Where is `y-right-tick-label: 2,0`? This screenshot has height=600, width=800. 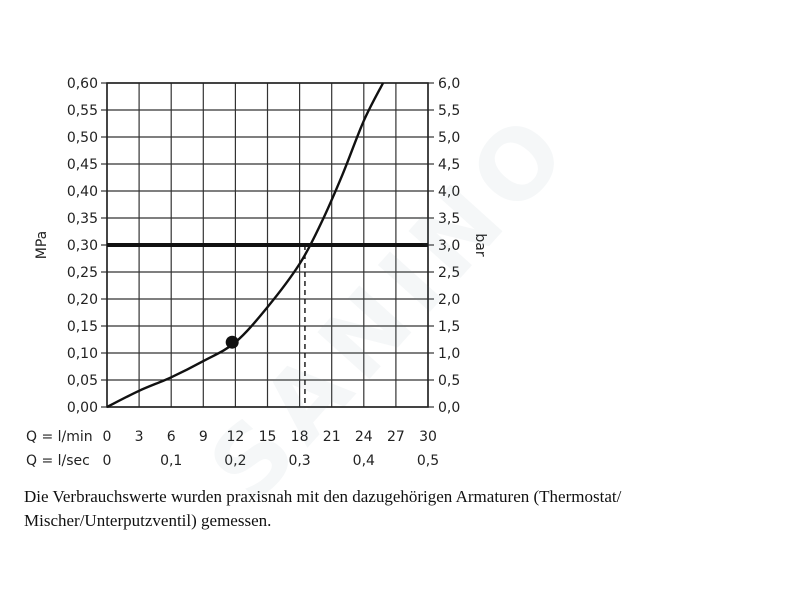
y-right-tick-label: 2,0 is located at coordinates (449, 300).